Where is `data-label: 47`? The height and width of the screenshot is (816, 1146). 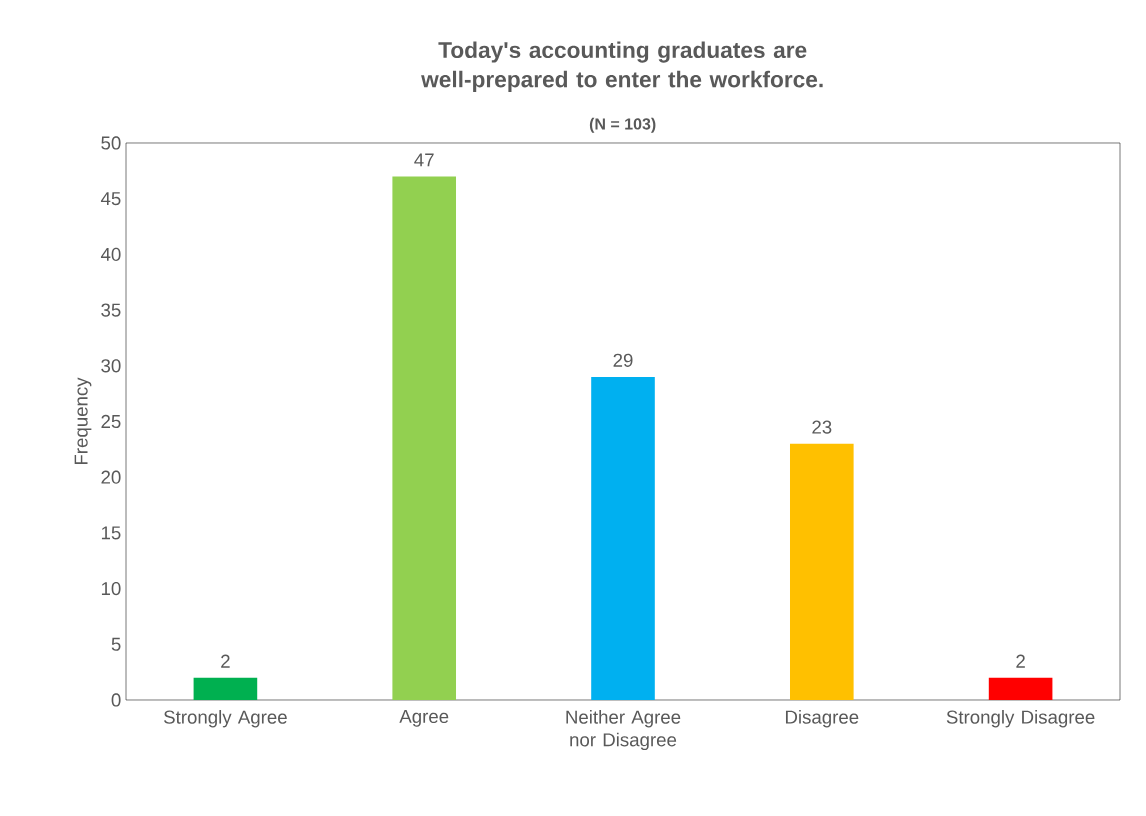 data-label: 47 is located at coordinates (424, 160).